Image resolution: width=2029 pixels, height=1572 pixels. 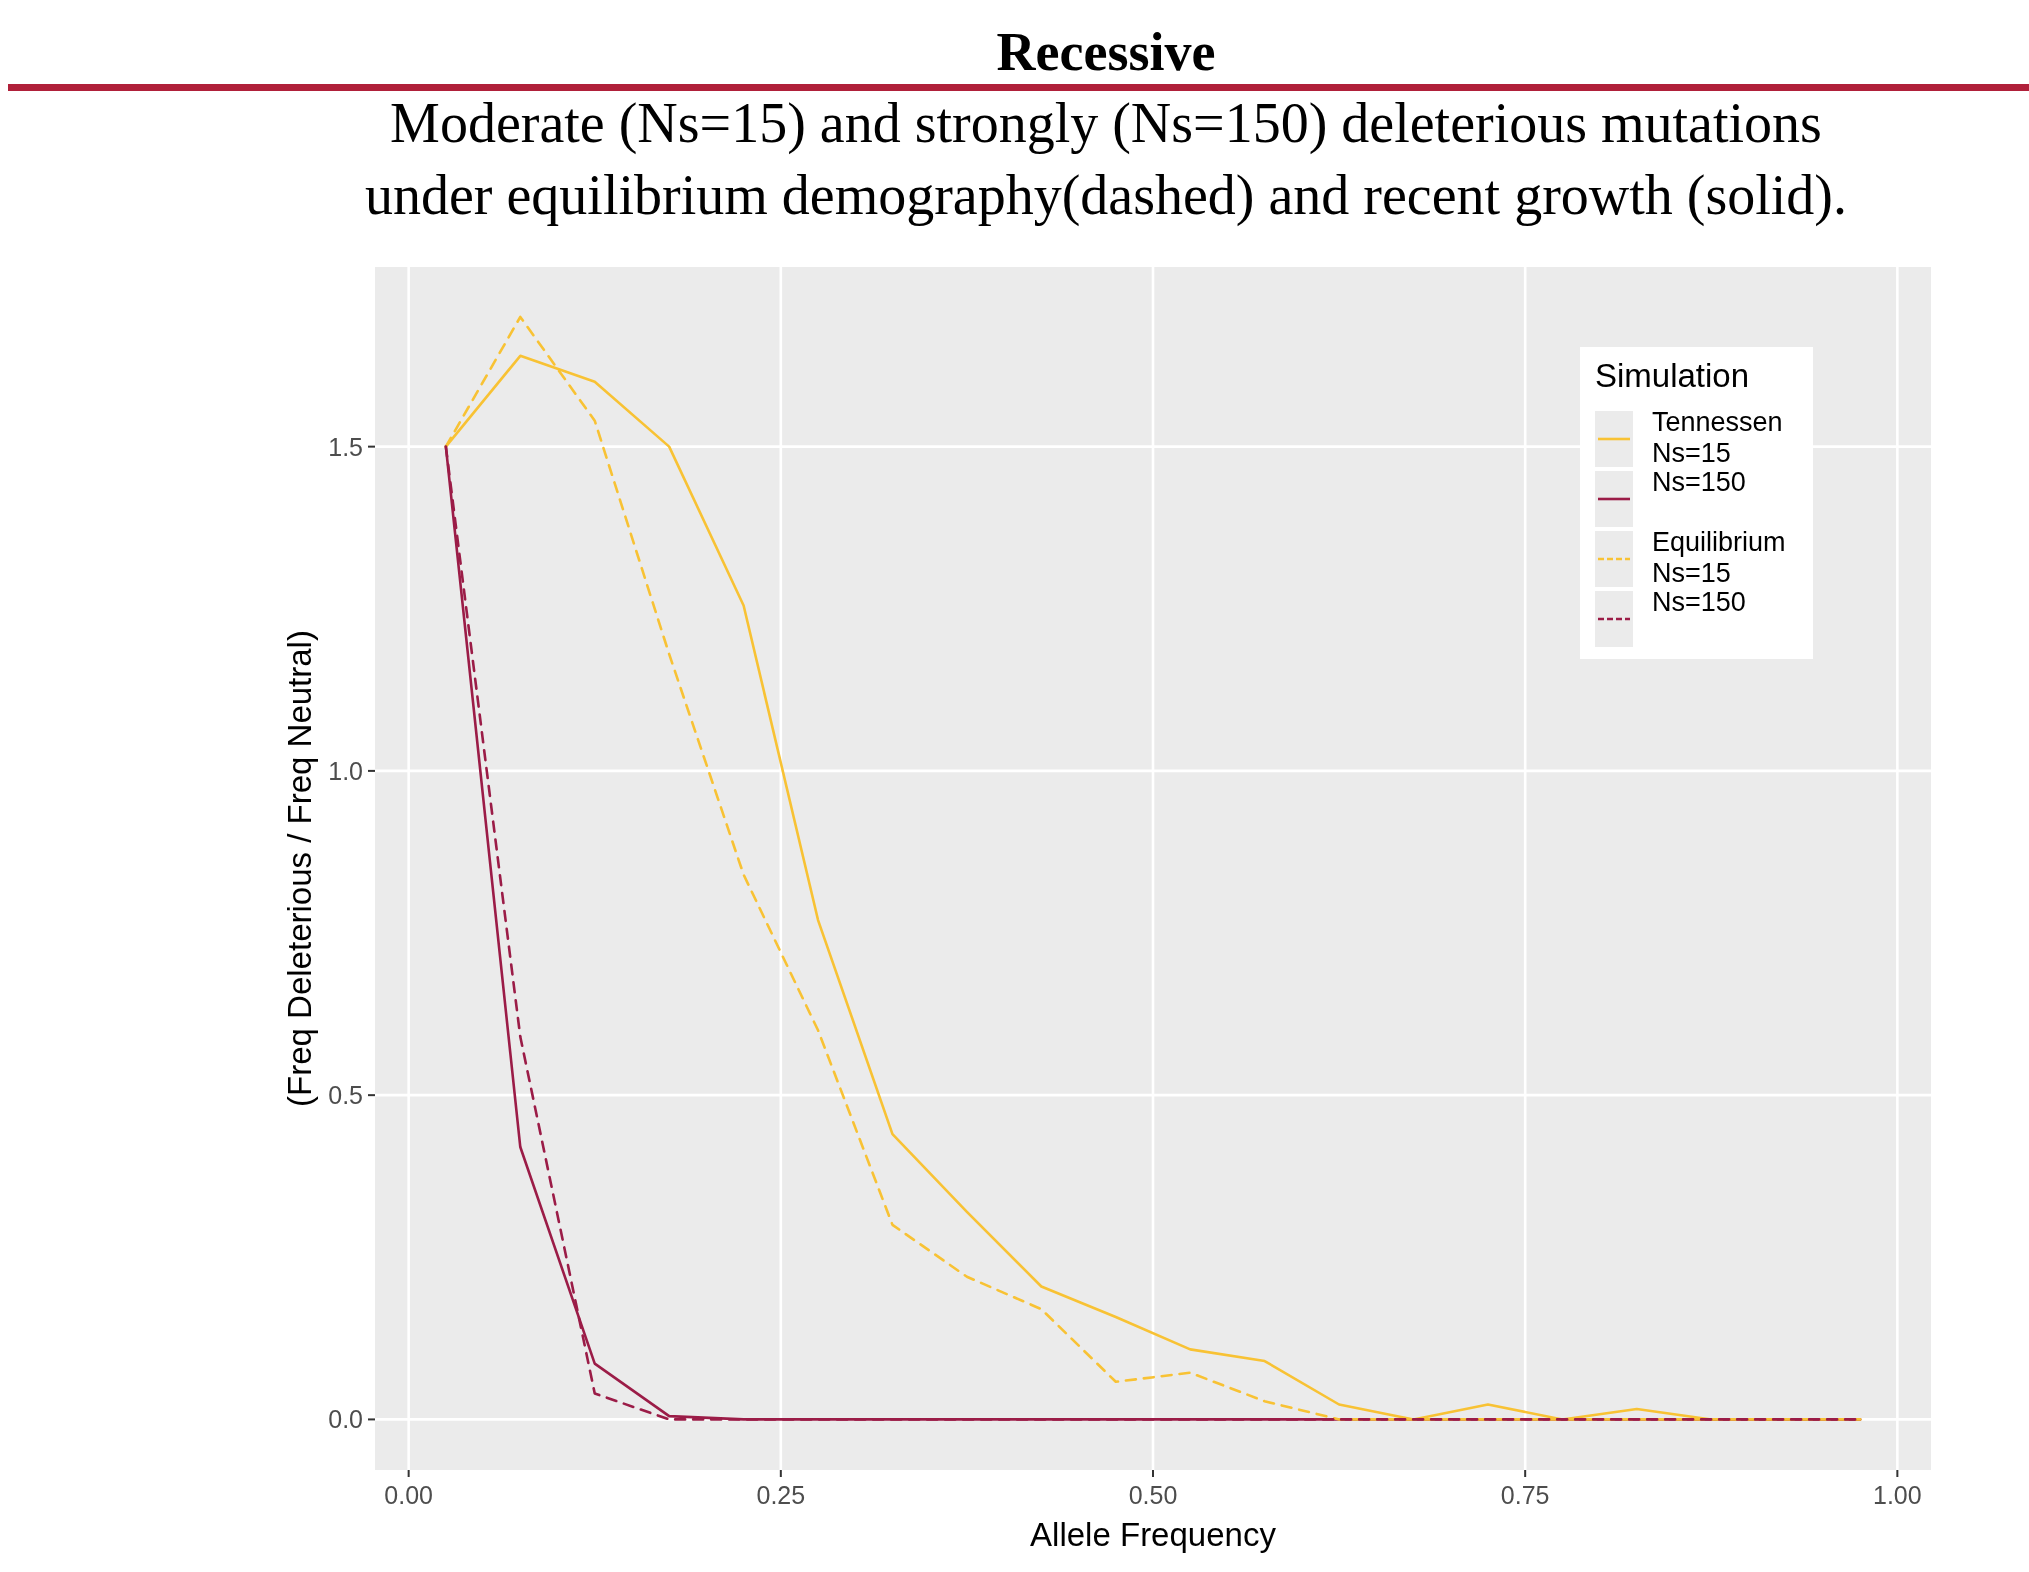 What do you see at coordinates (345, 446) in the screenshot?
I see `y-tick-label: 1.5` at bounding box center [345, 446].